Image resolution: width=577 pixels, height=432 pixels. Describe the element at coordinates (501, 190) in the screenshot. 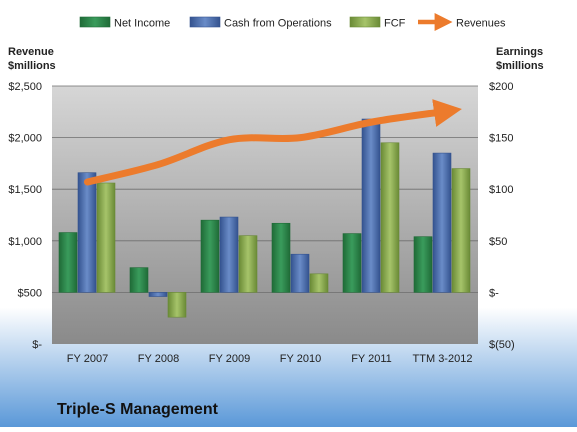

I see `right-tick-label: $100` at that location.